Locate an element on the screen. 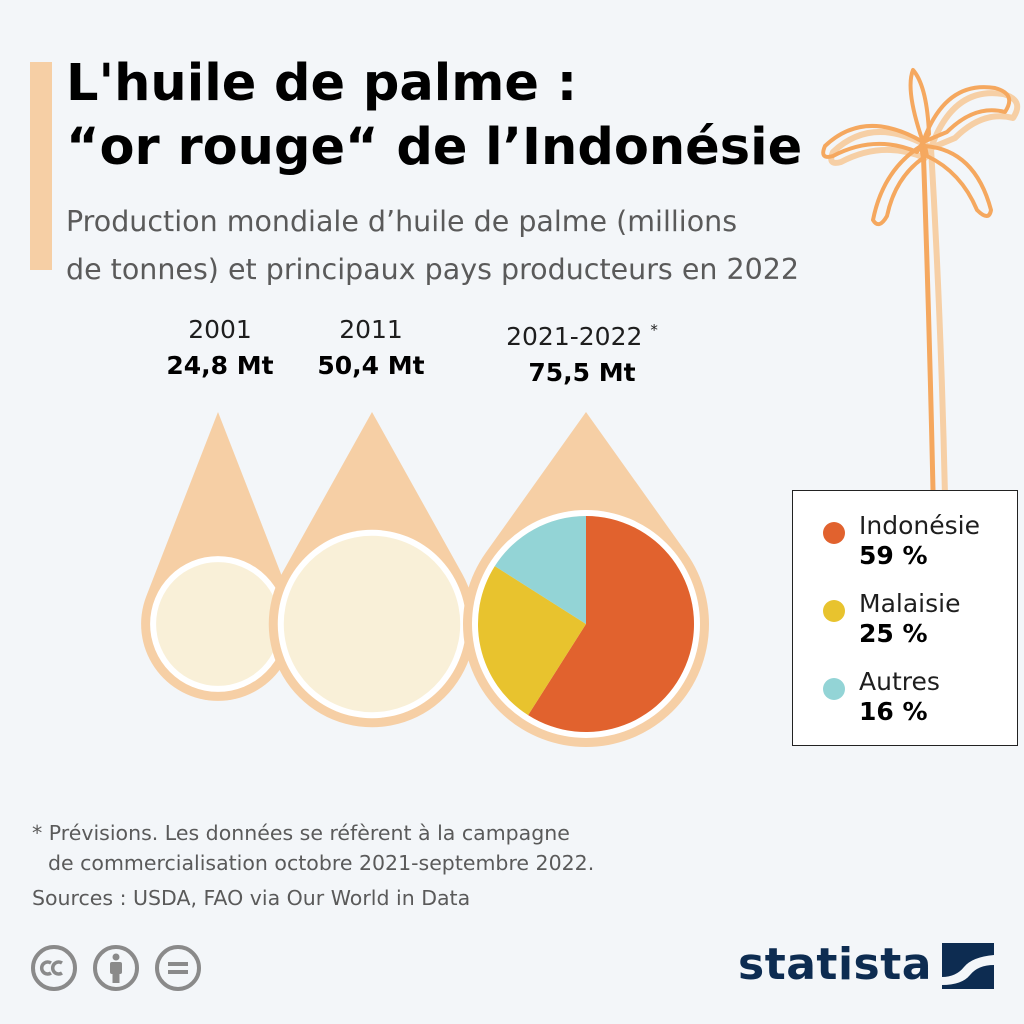 The width and height of the screenshot is (1024, 1024). bubble-value: 75,5 Mt is located at coordinates (582, 372).